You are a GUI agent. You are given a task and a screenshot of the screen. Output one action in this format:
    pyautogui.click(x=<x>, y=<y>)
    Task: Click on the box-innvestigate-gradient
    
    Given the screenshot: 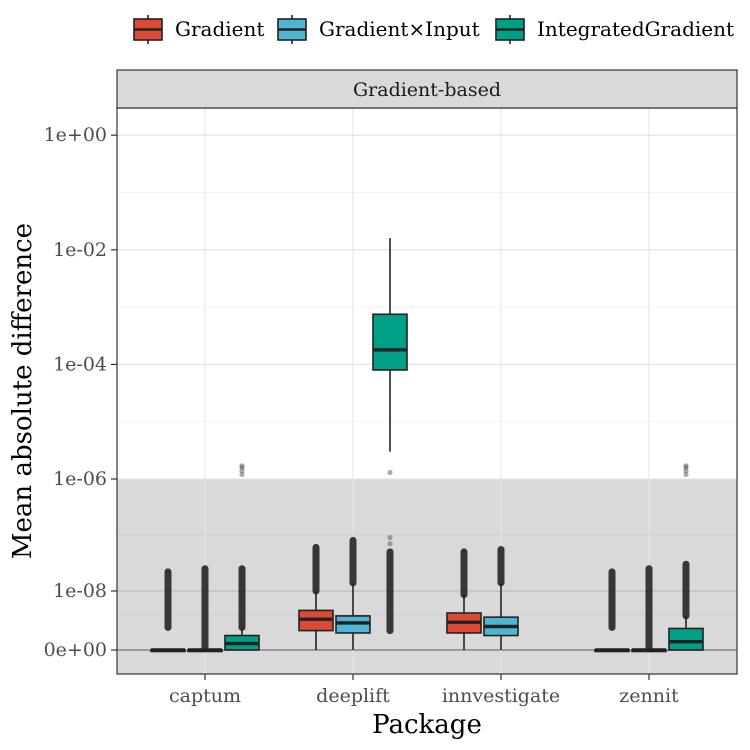 What is the action you would take?
    pyautogui.click(x=464, y=599)
    